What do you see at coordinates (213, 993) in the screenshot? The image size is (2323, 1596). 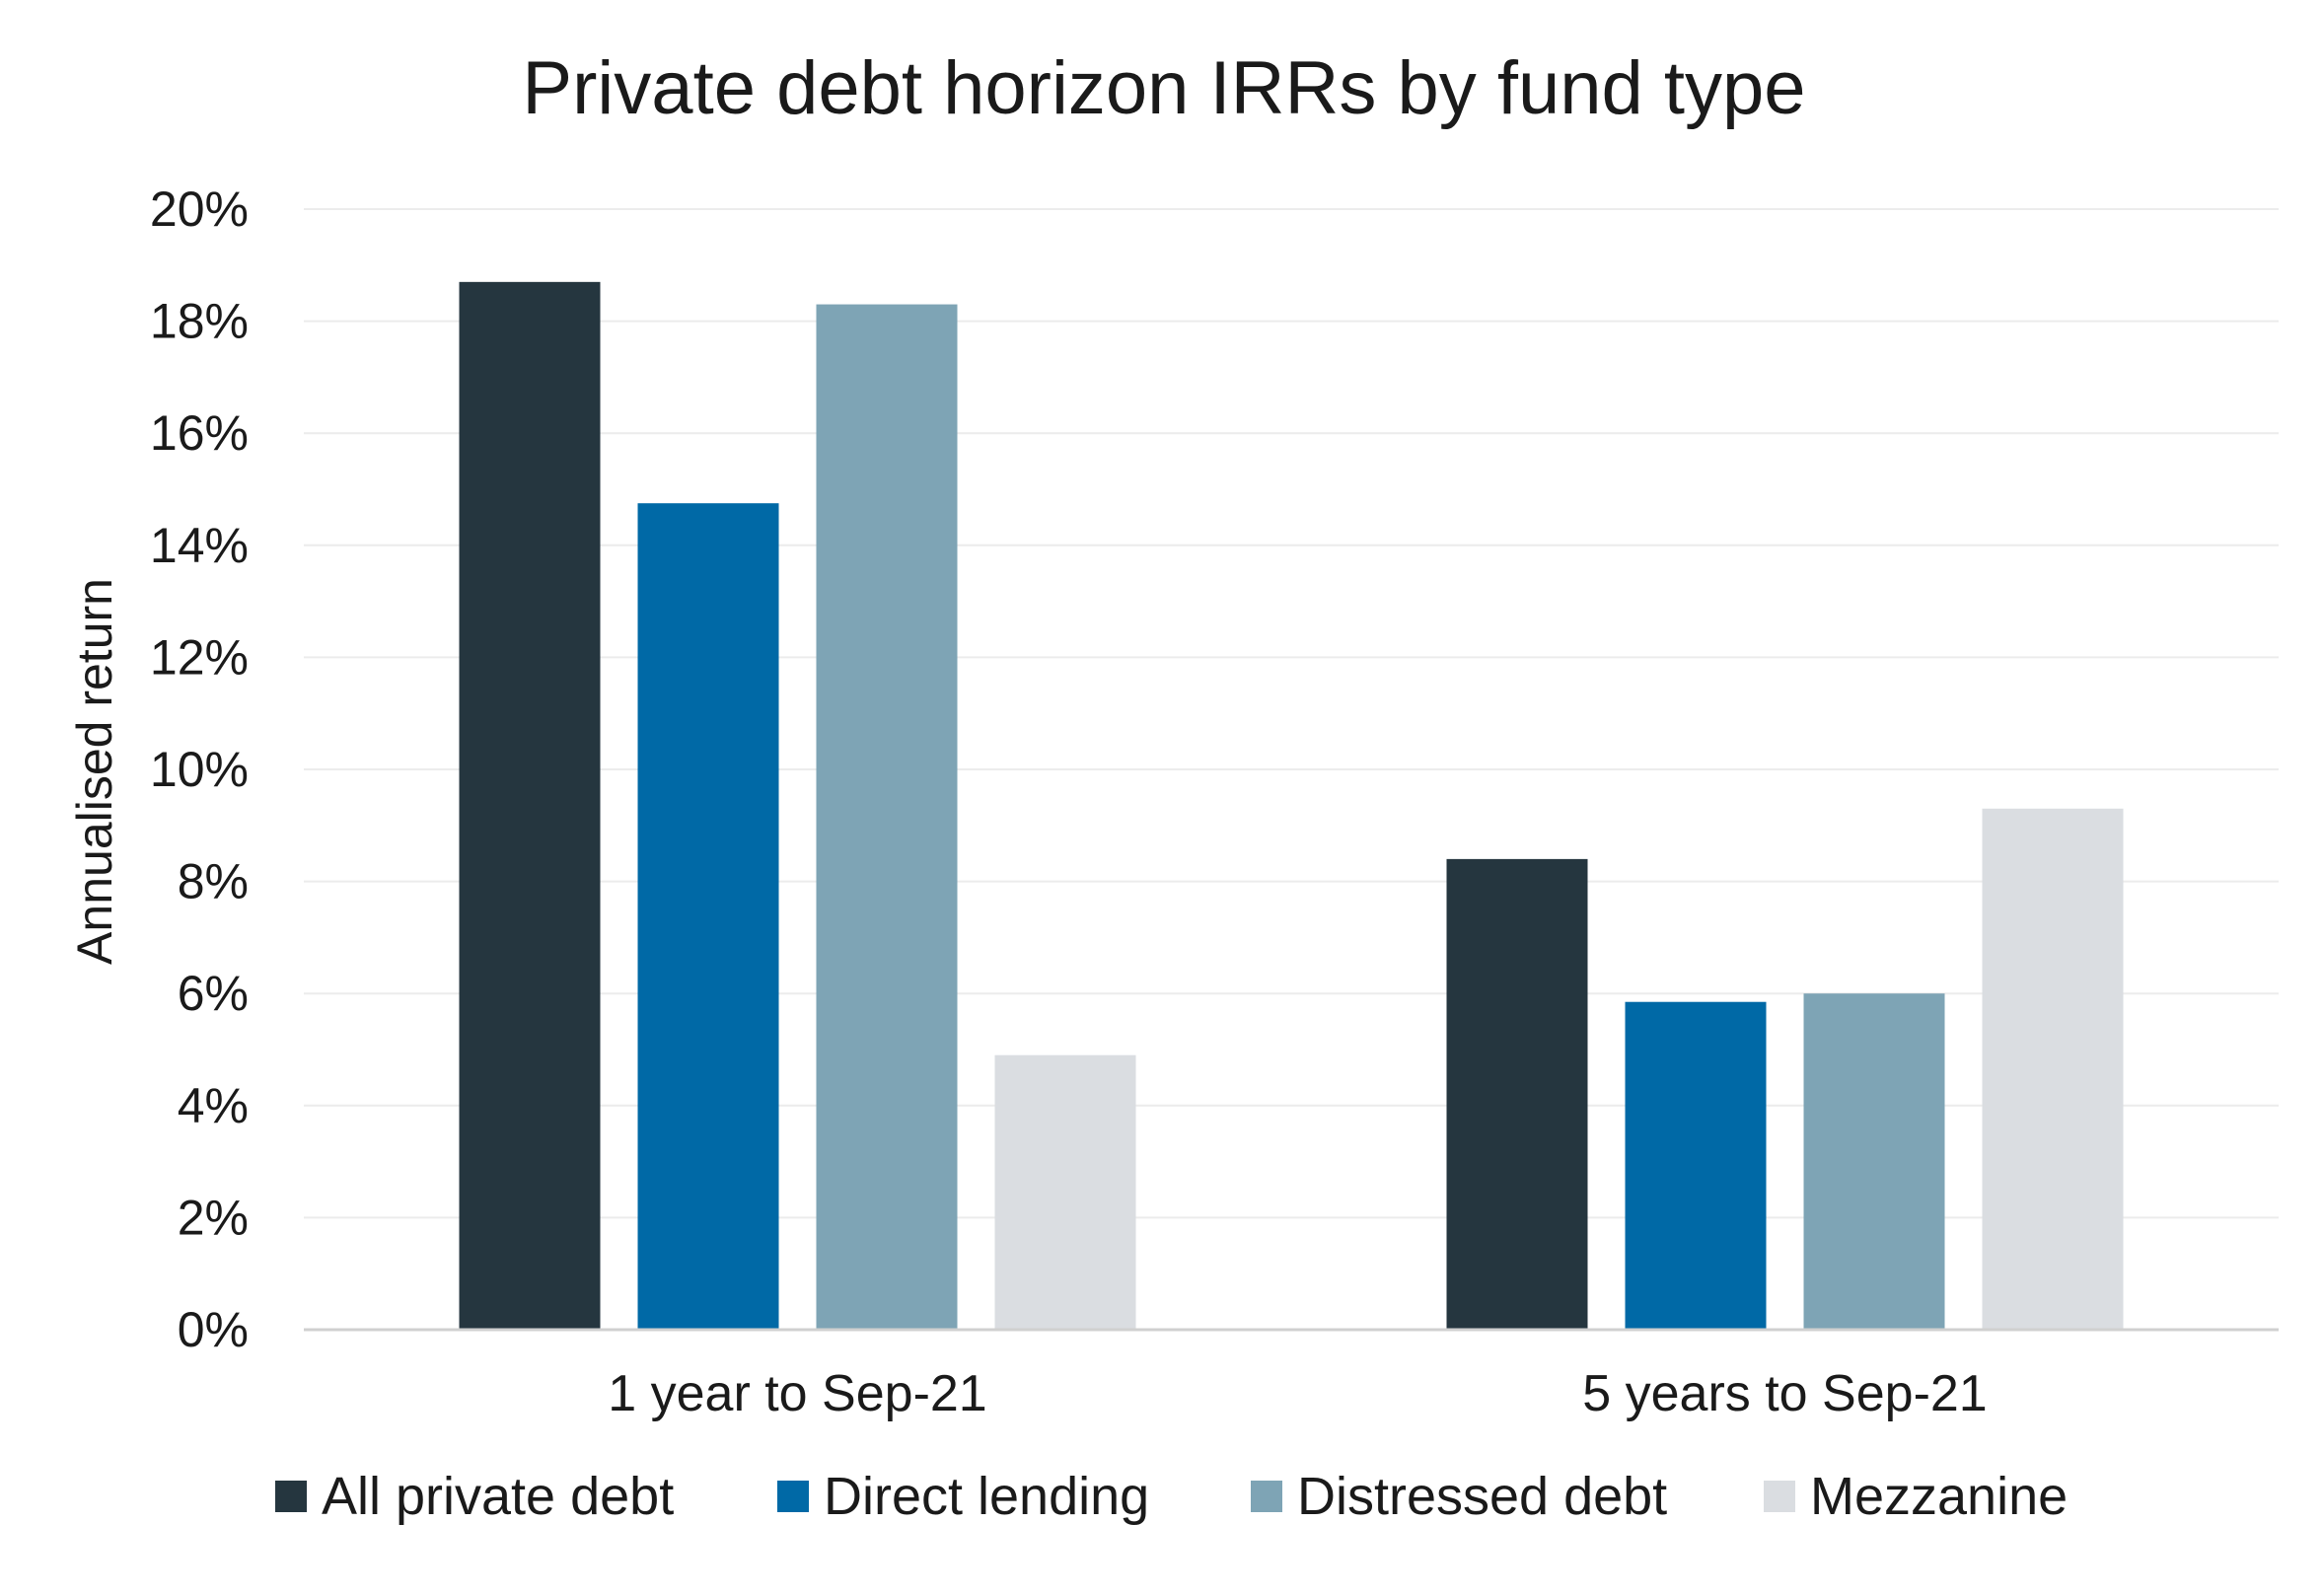 I see `y-tick-label: 6%` at bounding box center [213, 993].